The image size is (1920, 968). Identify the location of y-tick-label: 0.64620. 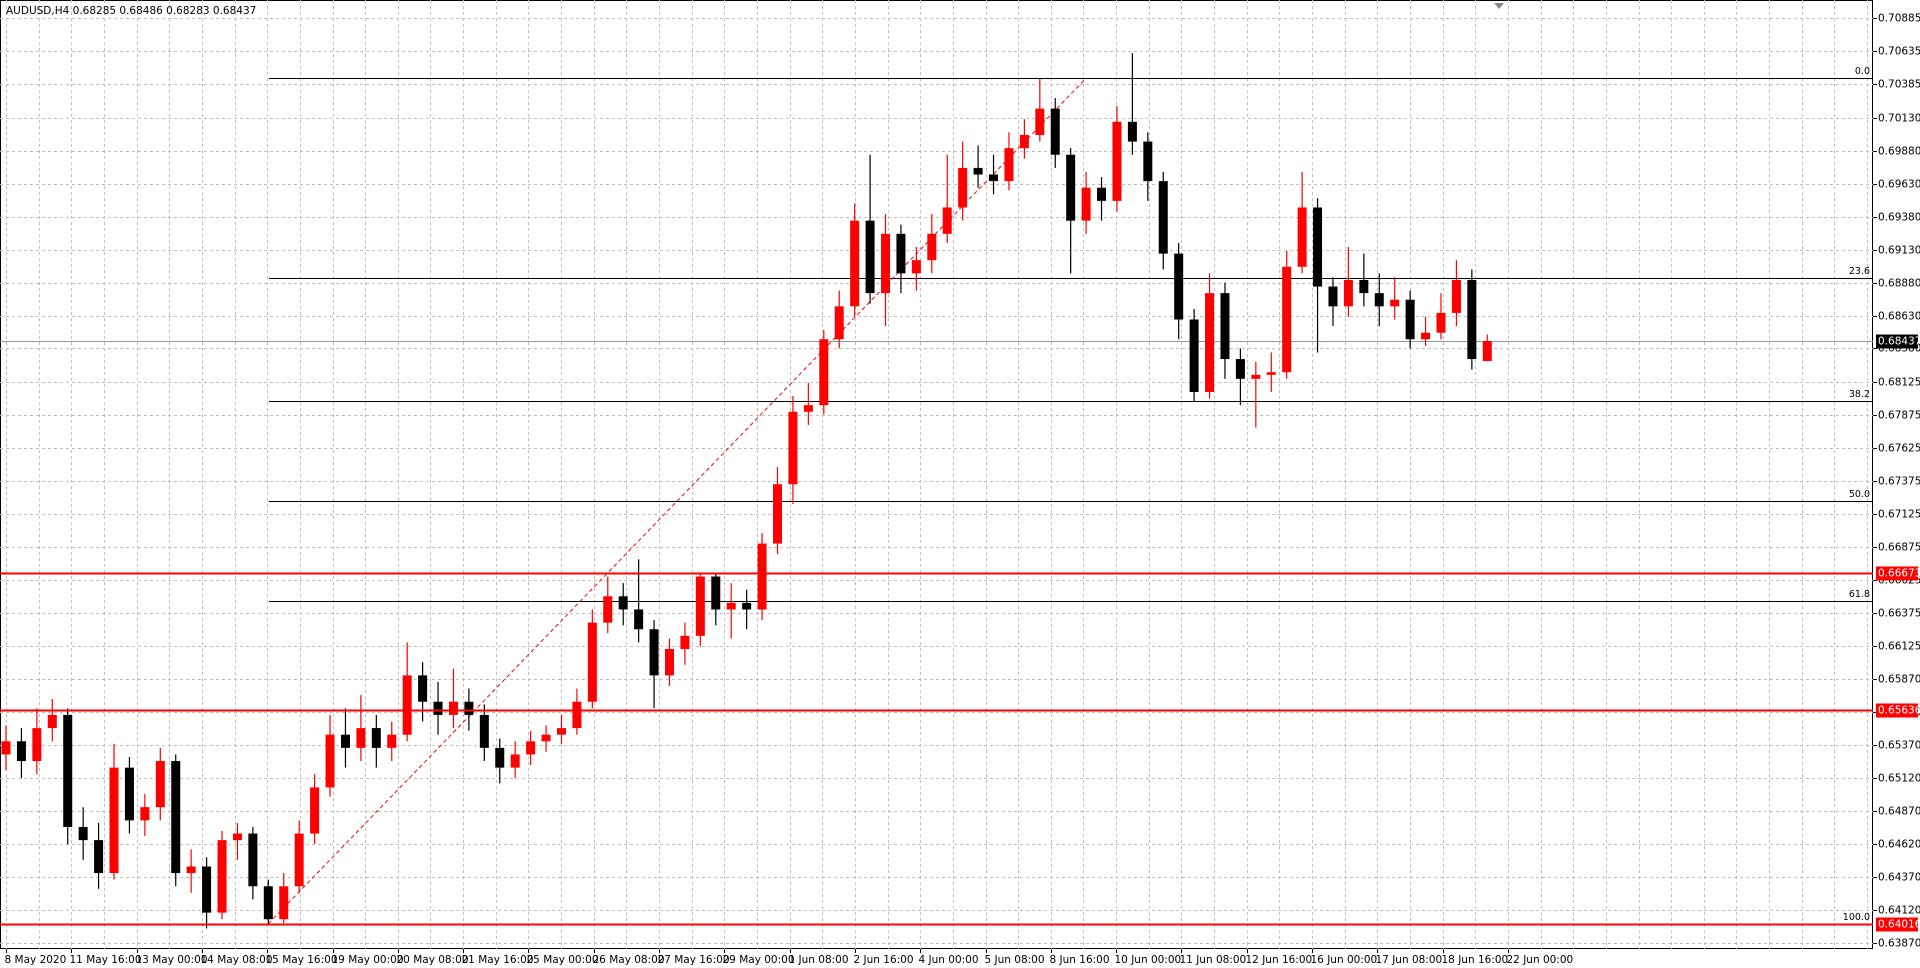
(1899, 845).